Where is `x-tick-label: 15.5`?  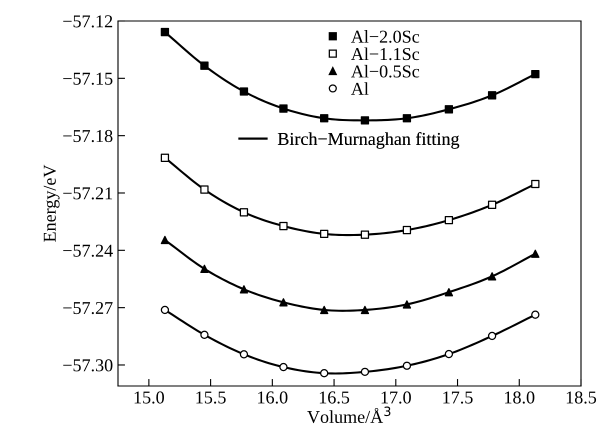 x-tick-label: 15.5 is located at coordinates (211, 397).